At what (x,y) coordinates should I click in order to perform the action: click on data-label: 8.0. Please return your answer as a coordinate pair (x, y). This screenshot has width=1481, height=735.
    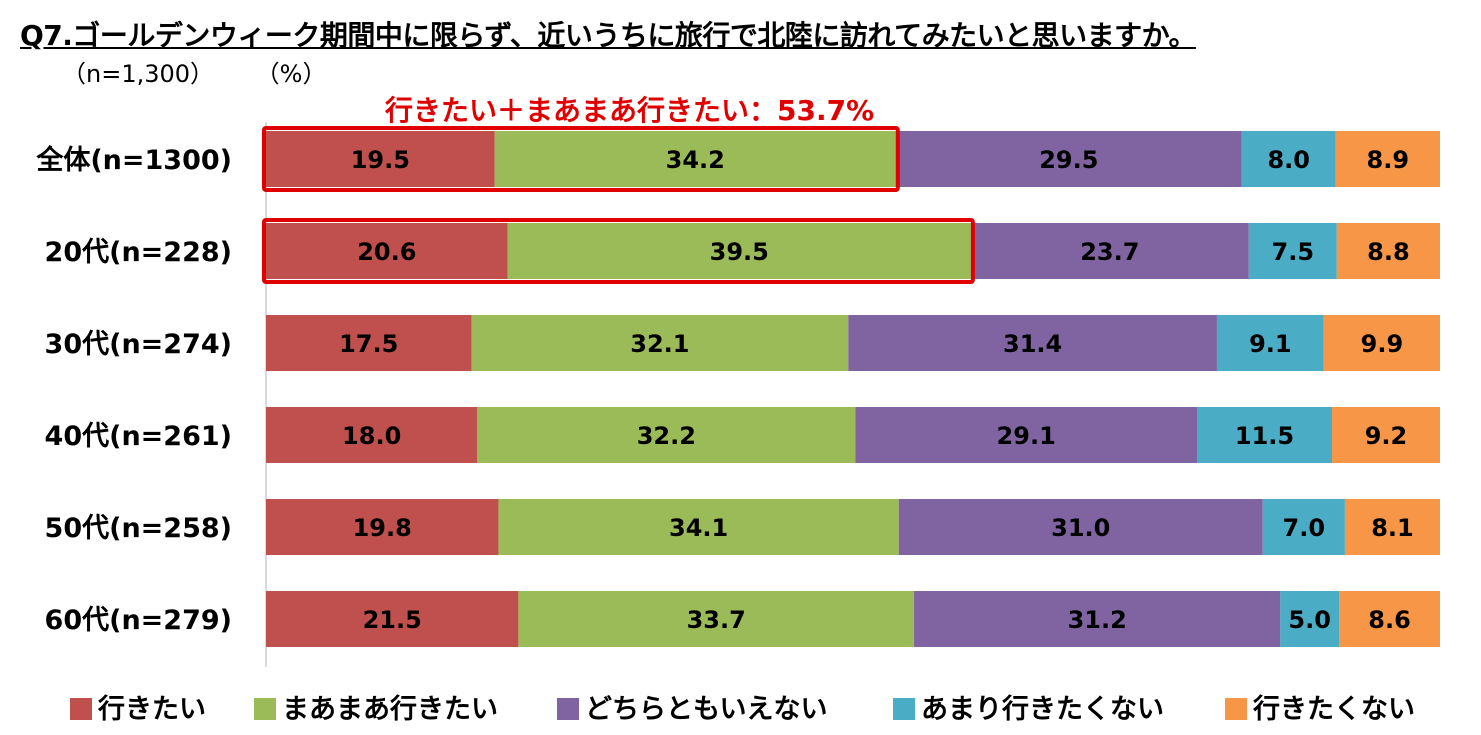
    Looking at the image, I should click on (1288, 160).